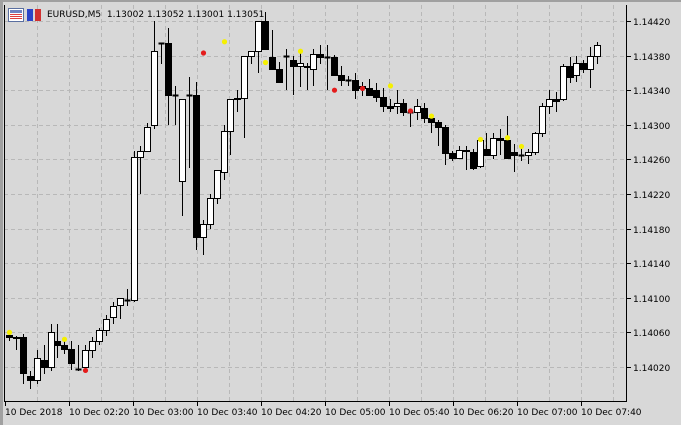 Image resolution: width=681 pixels, height=425 pixels. I want to click on symbol-label: EURUSD,M5, so click(74, 15).